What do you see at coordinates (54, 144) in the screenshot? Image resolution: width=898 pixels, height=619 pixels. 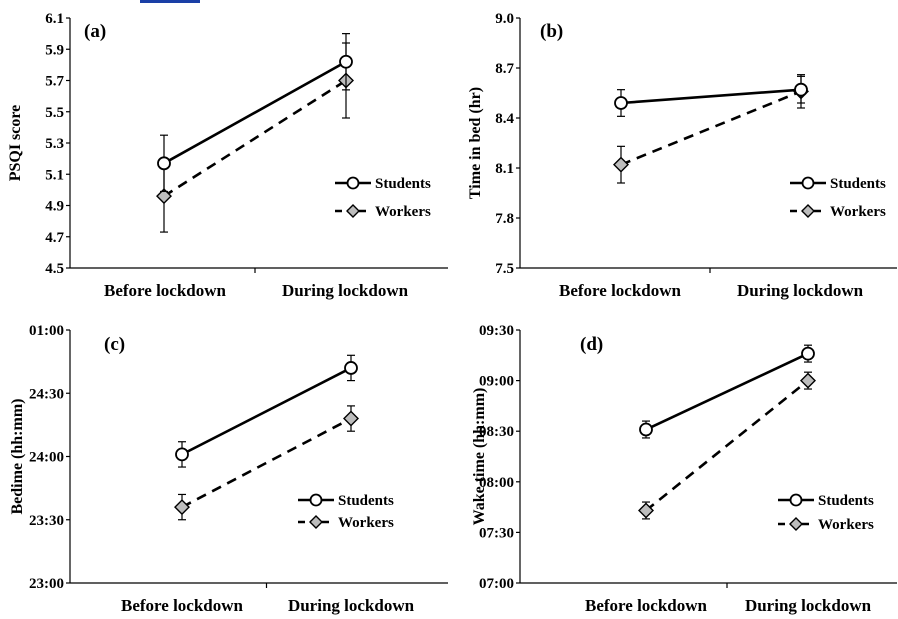 I see `y-tick-label: 5.3` at bounding box center [54, 144].